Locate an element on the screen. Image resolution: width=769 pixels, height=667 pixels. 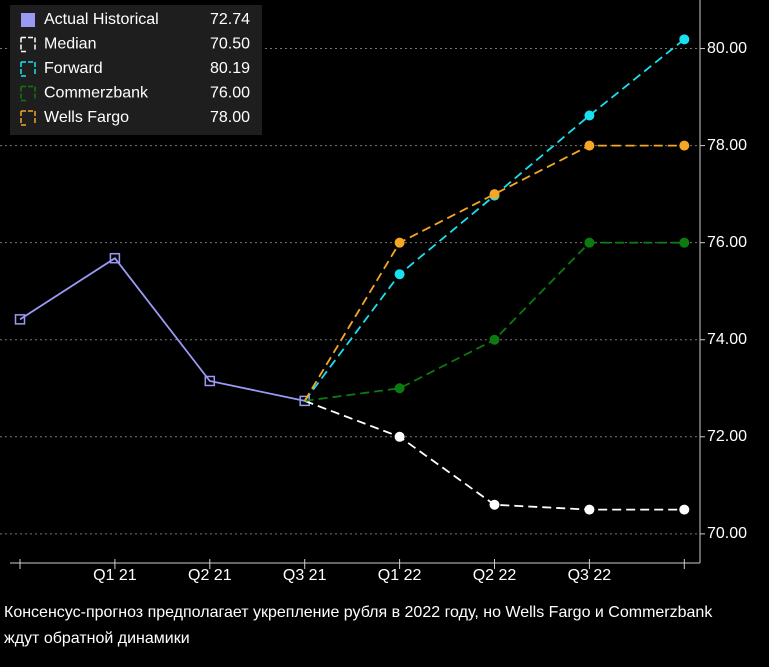
legend-value: 76.00 is located at coordinates (230, 93).